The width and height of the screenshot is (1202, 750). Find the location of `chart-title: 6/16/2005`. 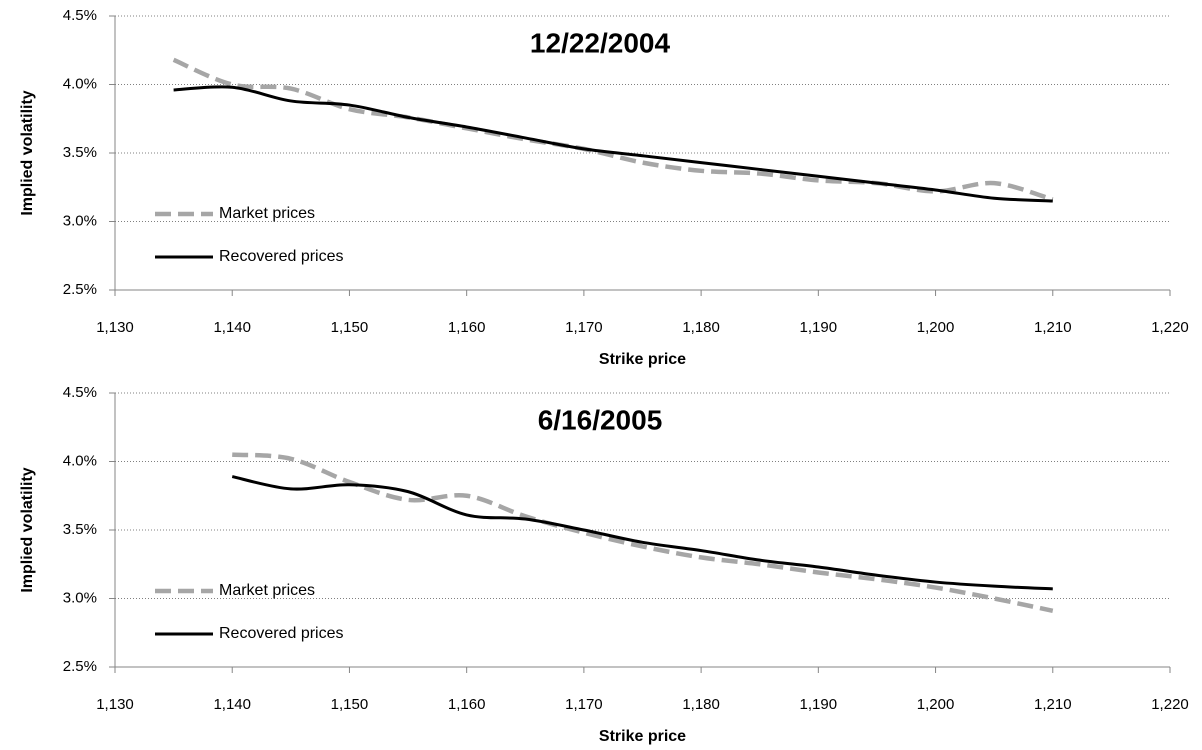

chart-title: 6/16/2005 is located at coordinates (600, 419).